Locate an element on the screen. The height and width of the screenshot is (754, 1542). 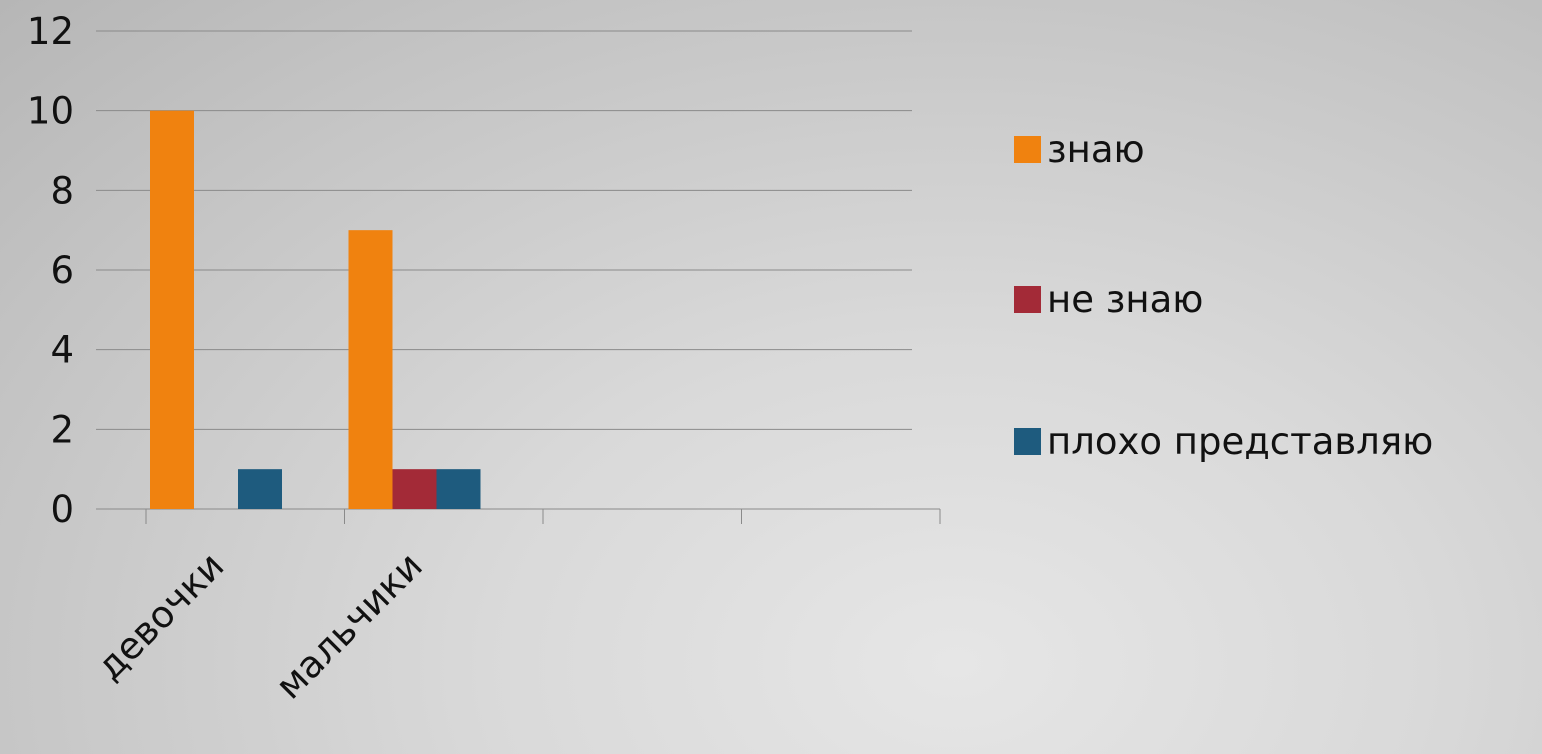
x-category-label: мальчики is located at coordinates (349, 626).